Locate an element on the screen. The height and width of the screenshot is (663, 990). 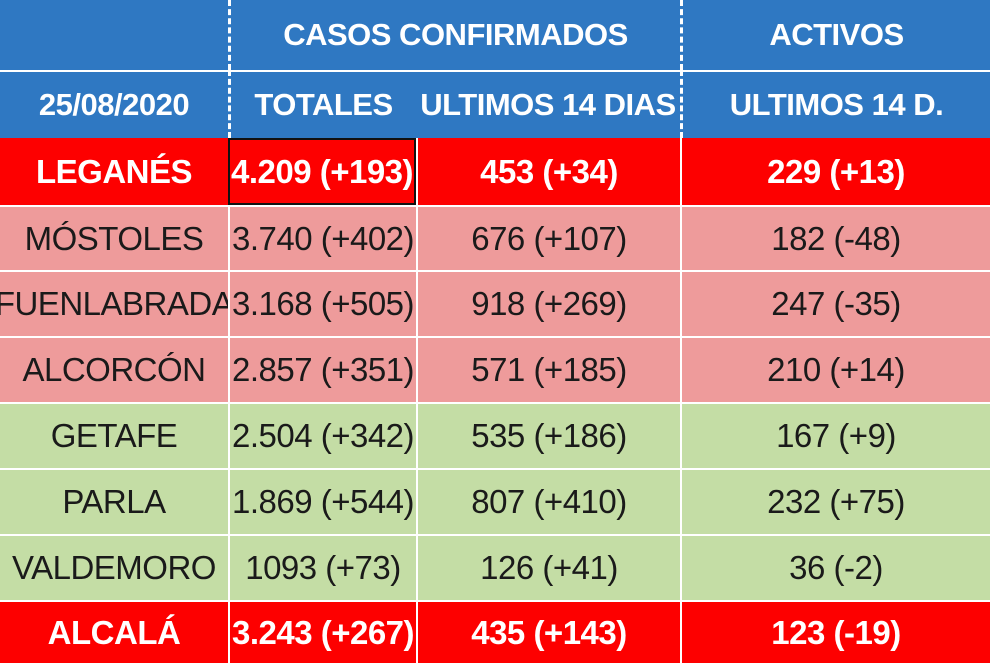
header-col-activos-14: ULTIMOS 14 D. is located at coordinates (835, 104).